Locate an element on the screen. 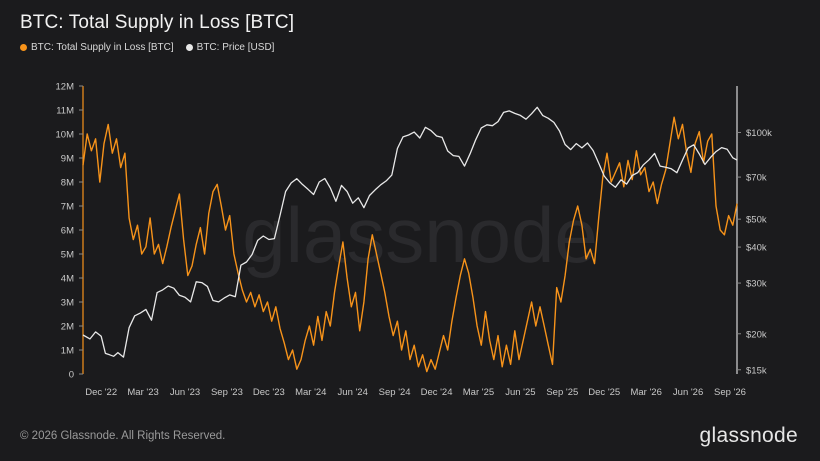 This screenshot has height=461, width=820. right-tick-label: $20k is located at coordinates (756, 334).